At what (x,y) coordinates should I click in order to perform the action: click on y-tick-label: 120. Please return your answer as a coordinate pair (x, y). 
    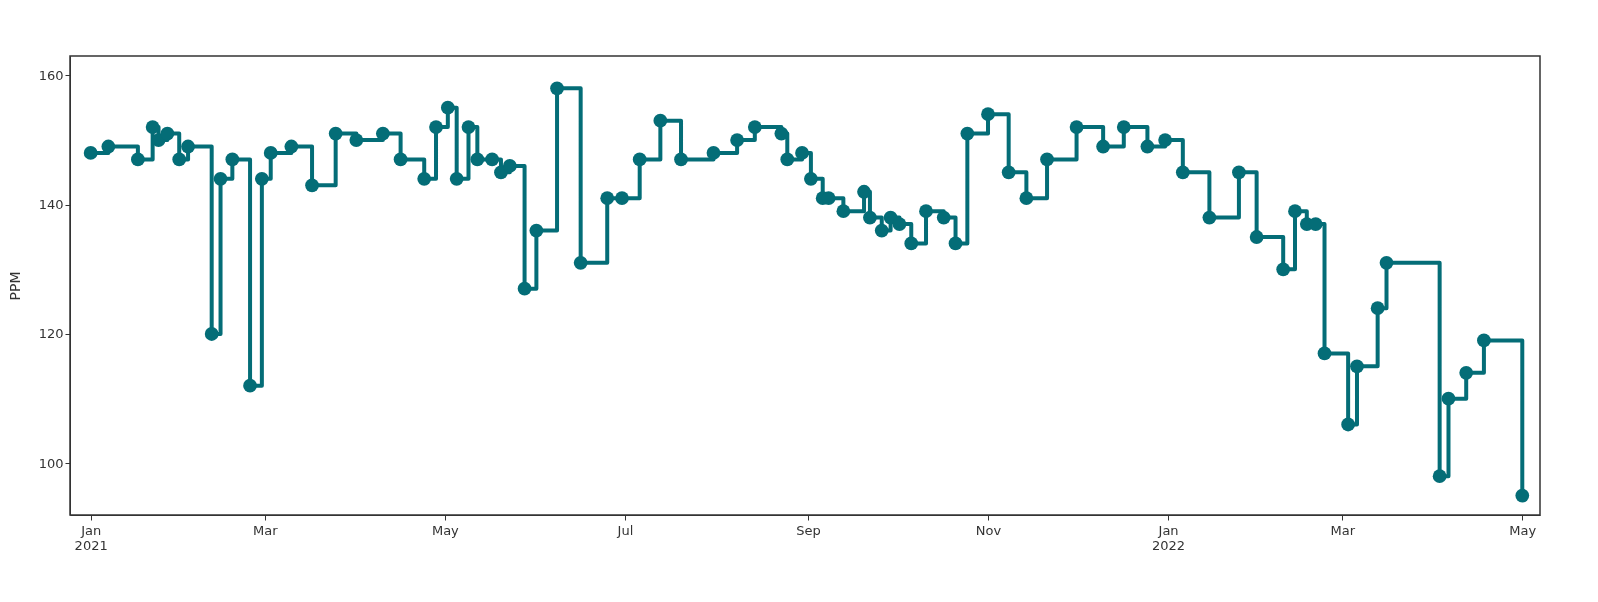
    Looking at the image, I should click on (51, 334).